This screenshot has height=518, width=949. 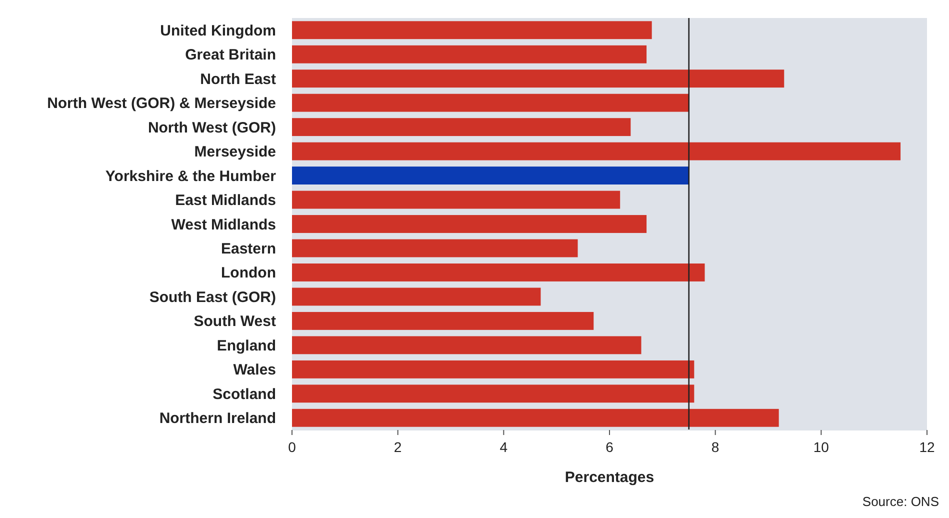 What do you see at coordinates (248, 249) in the screenshot?
I see `y-tick-label: Eastern` at bounding box center [248, 249].